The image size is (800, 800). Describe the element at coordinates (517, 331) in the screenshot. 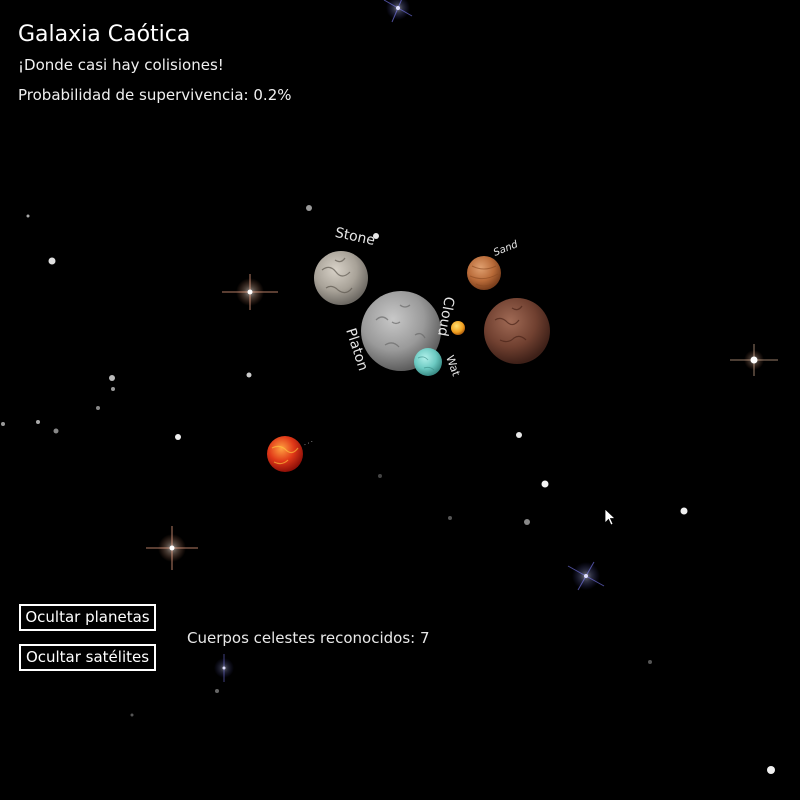

I see `planet-mud` at that location.